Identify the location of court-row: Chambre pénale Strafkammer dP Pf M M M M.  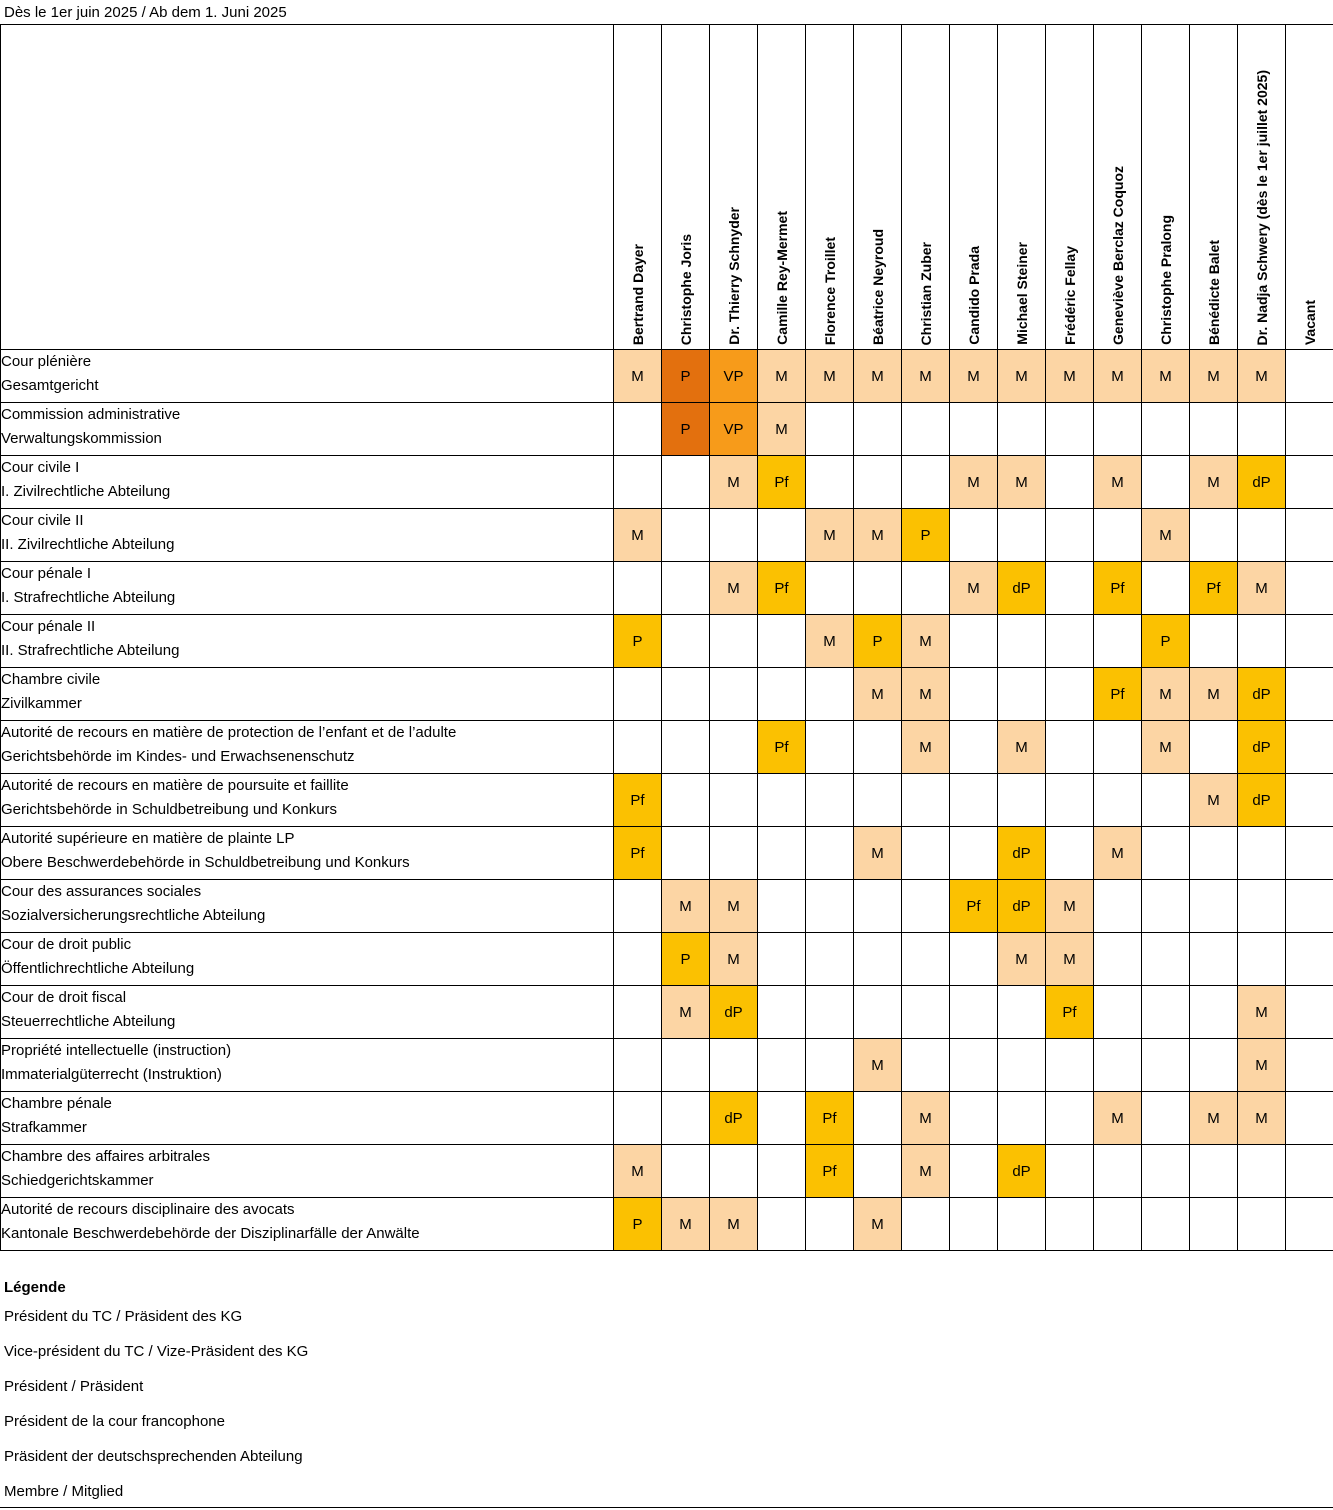
(666, 1118).